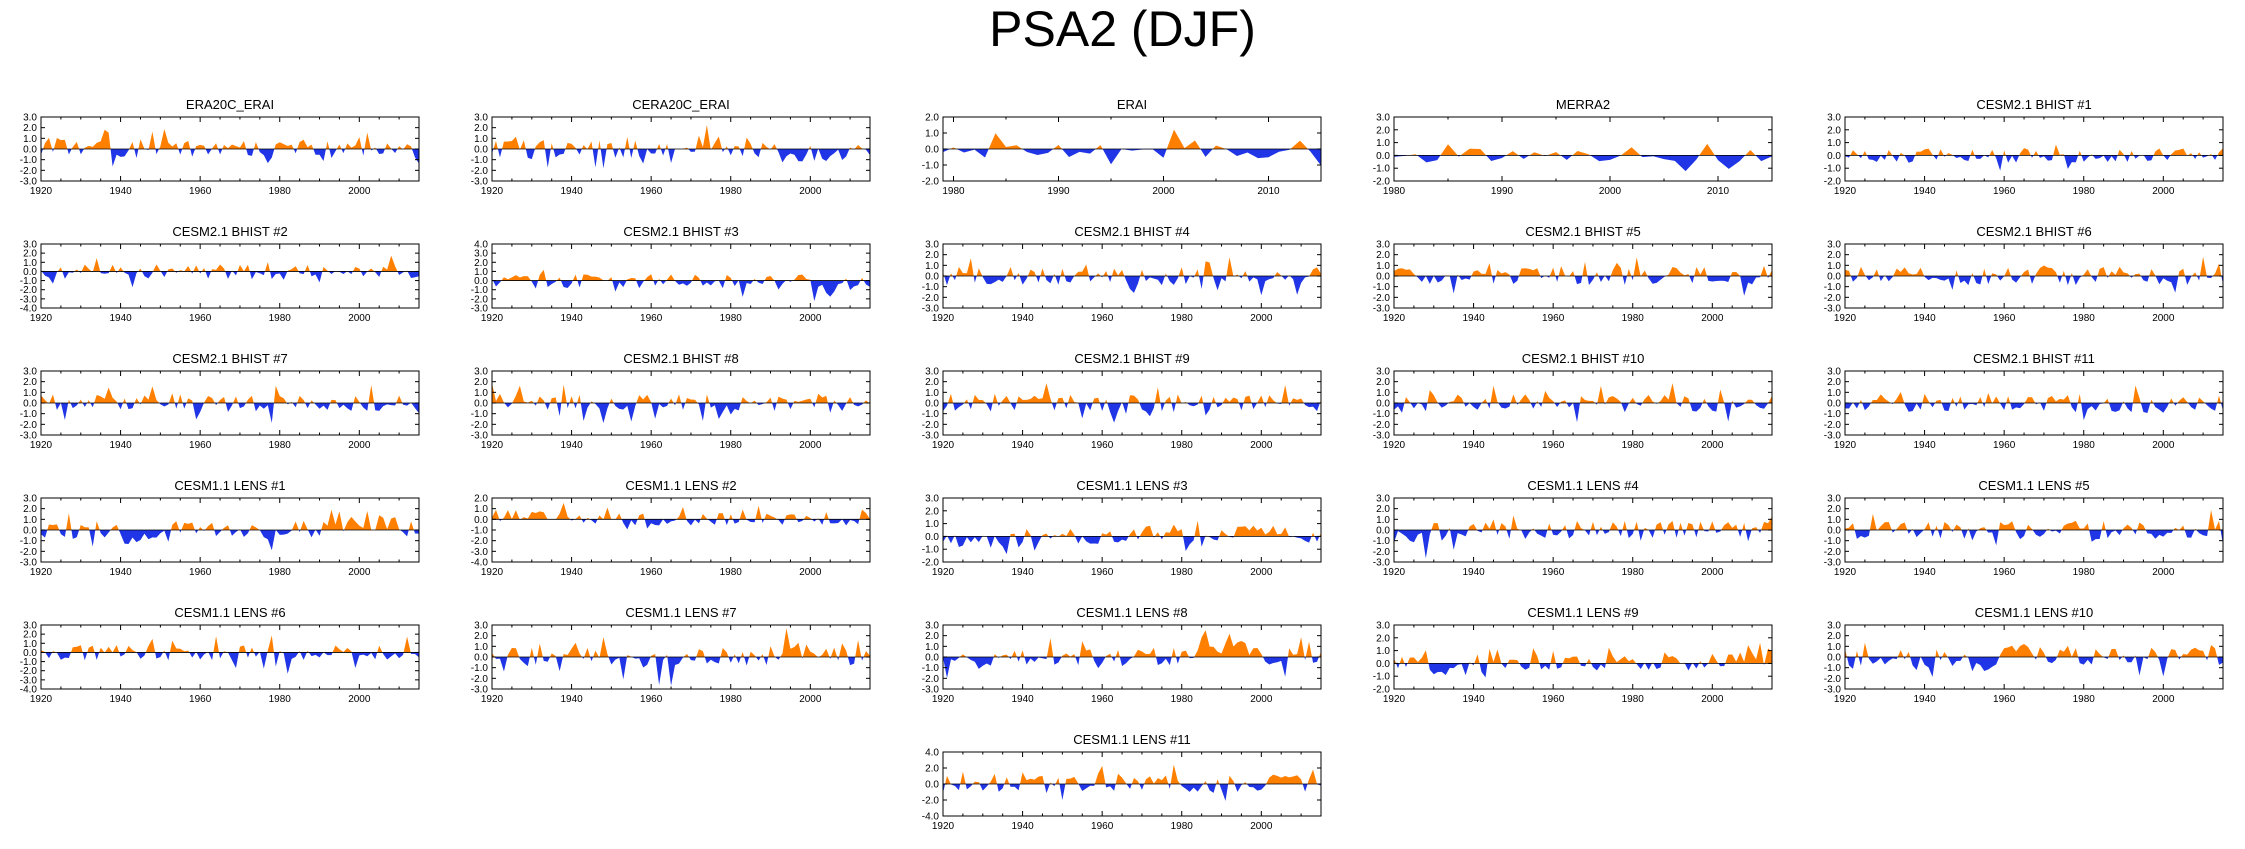  What do you see at coordinates (481, 245) in the screenshot?
I see `y-tick-label: 4.0` at bounding box center [481, 245].